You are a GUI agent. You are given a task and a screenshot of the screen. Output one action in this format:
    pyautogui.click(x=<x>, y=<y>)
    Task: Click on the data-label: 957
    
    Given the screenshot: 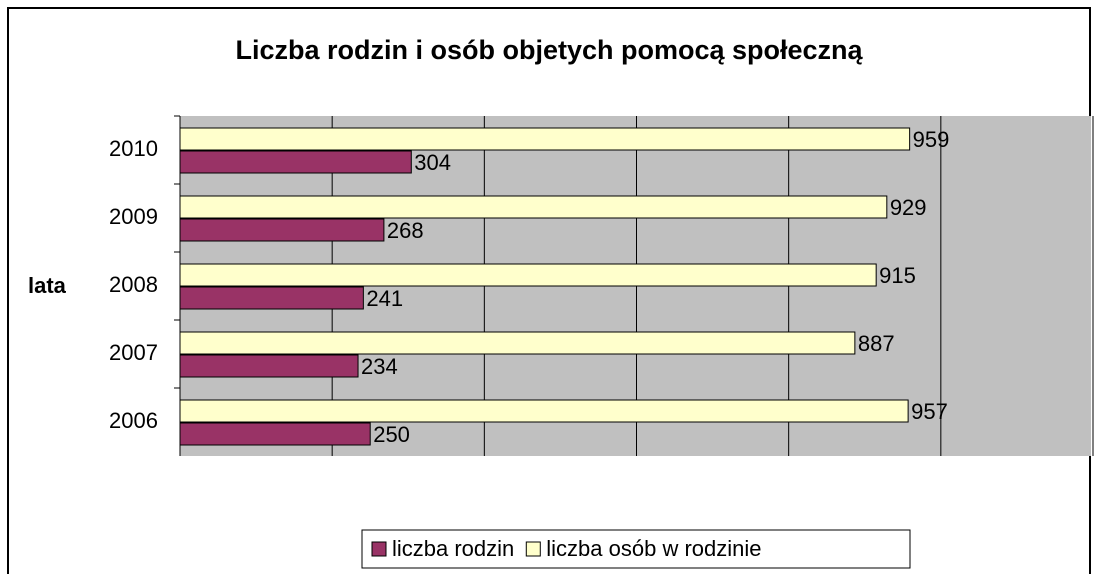 What is the action you would take?
    pyautogui.click(x=929, y=411)
    